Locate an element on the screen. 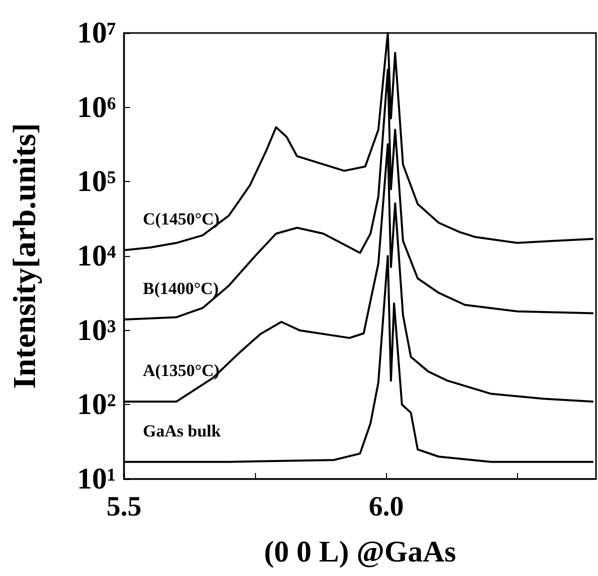 This screenshot has width=598, height=576. x-tick-label: 6.0 is located at coordinates (386, 507).